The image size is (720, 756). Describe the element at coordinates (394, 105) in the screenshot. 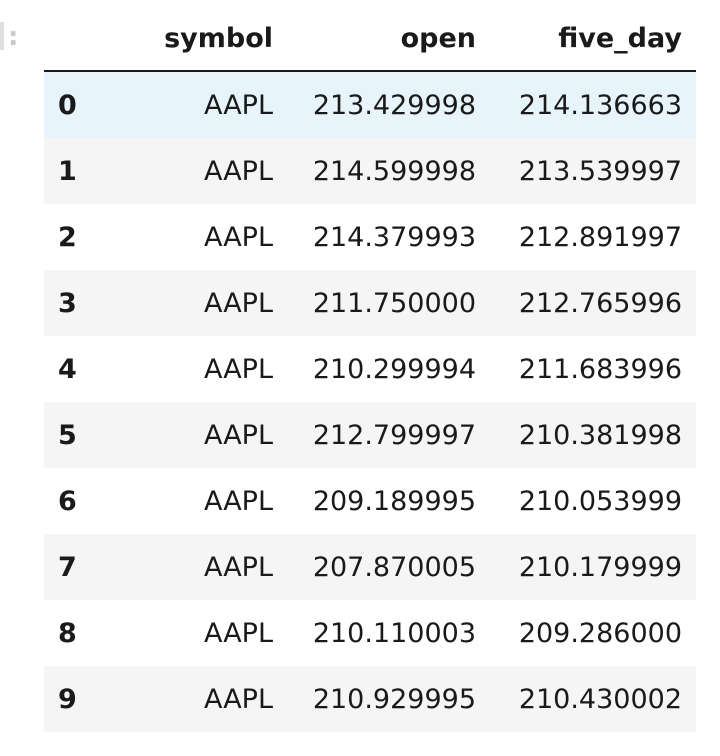

I see `cell-open: 213.429998` at that location.